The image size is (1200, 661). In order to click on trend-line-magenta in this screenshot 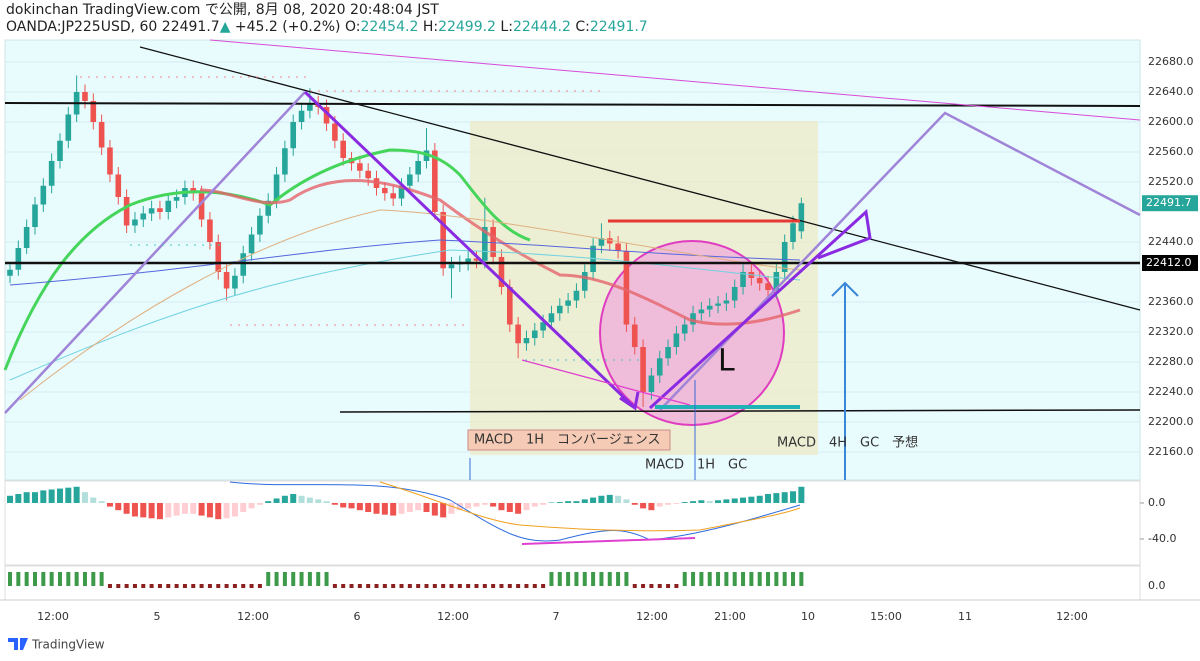, I will do `click(675, 80)`.